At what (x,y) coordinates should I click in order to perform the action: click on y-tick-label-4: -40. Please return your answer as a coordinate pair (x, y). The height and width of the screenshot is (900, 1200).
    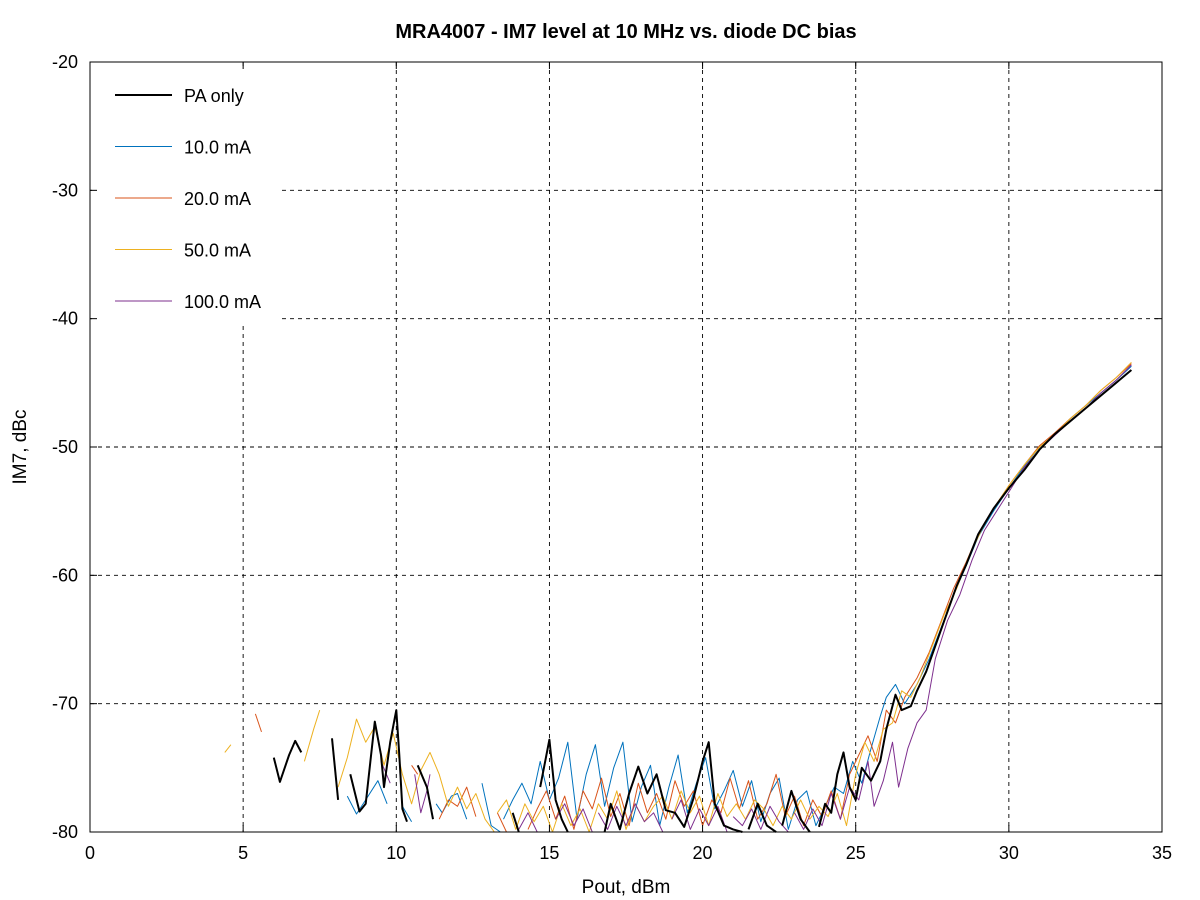
    Looking at the image, I should click on (65, 319).